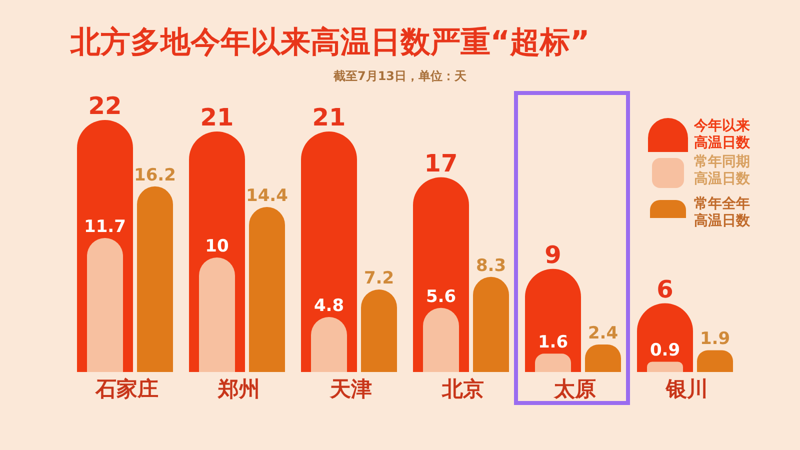 Image resolution: width=800 pixels, height=450 pixels. I want to click on data-label: 0.9, so click(665, 350).